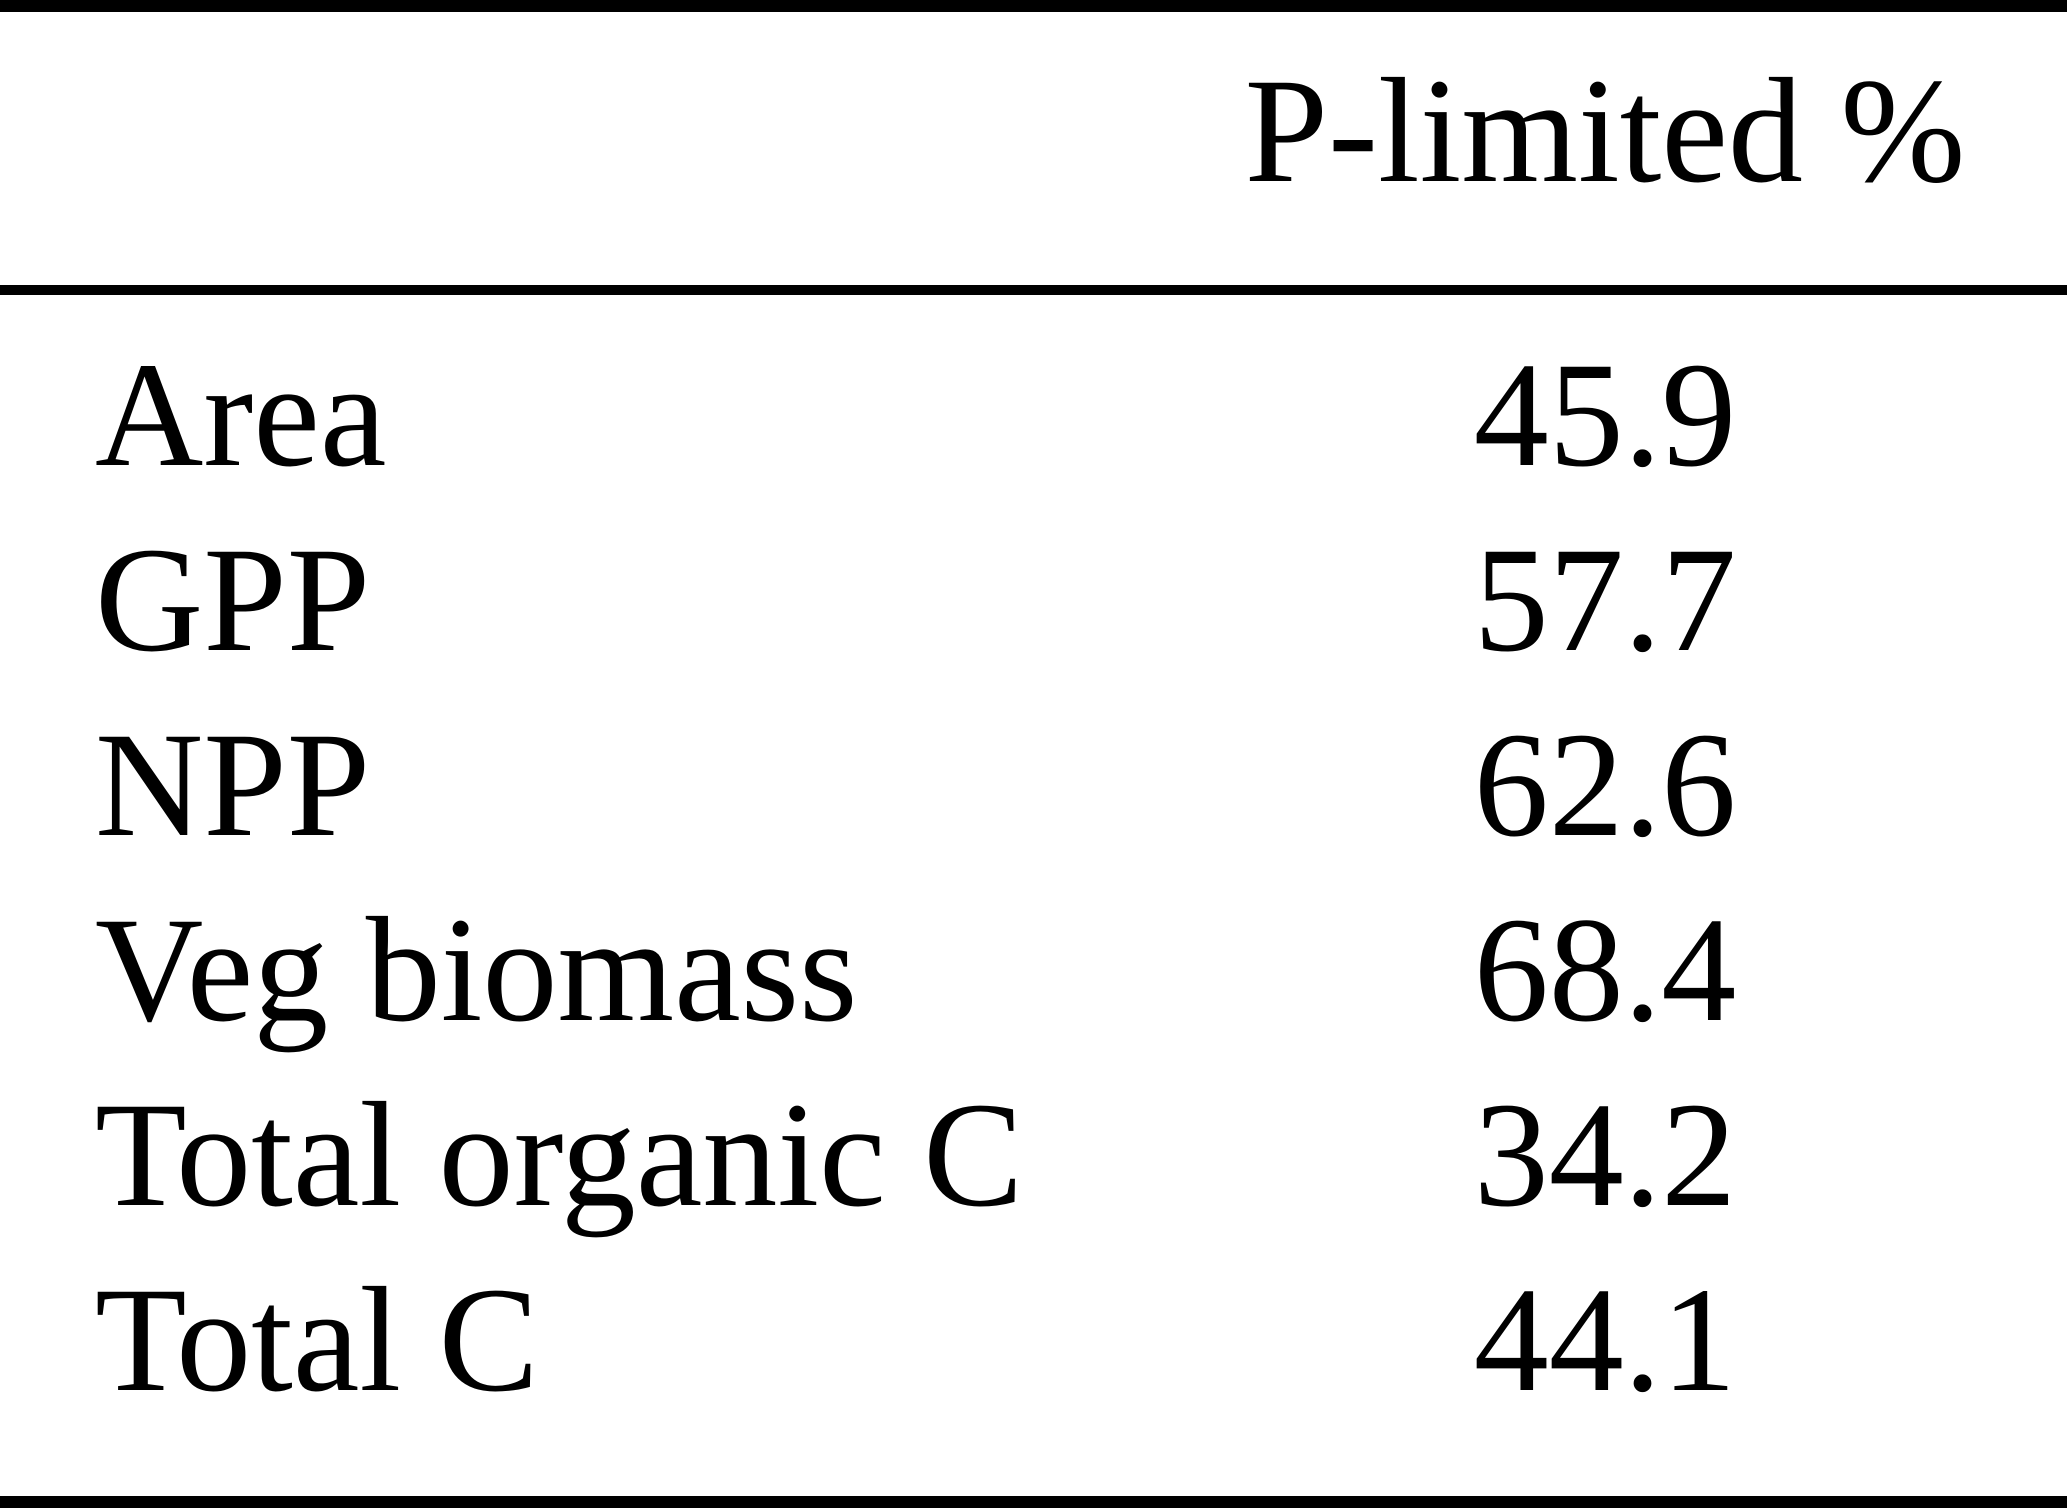 The image size is (2067, 1508). I want to click on bottom-rule, so click(1033, 1502).